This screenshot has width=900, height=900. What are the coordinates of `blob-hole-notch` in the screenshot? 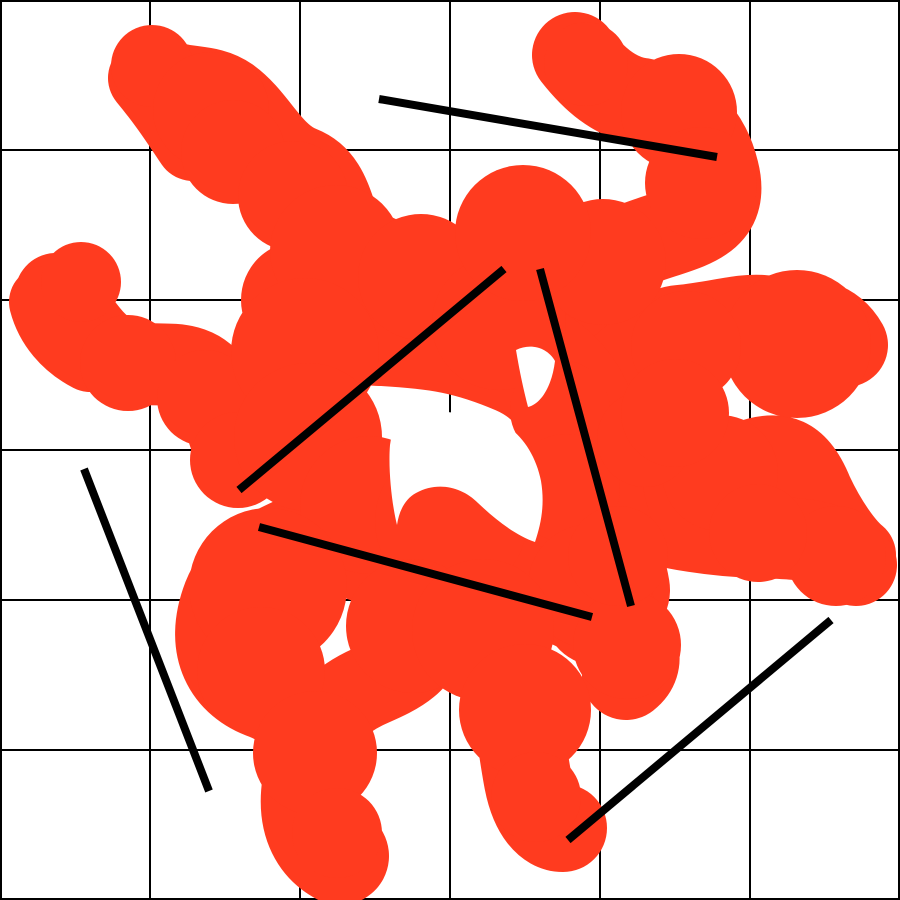 It's located at (535, 376).